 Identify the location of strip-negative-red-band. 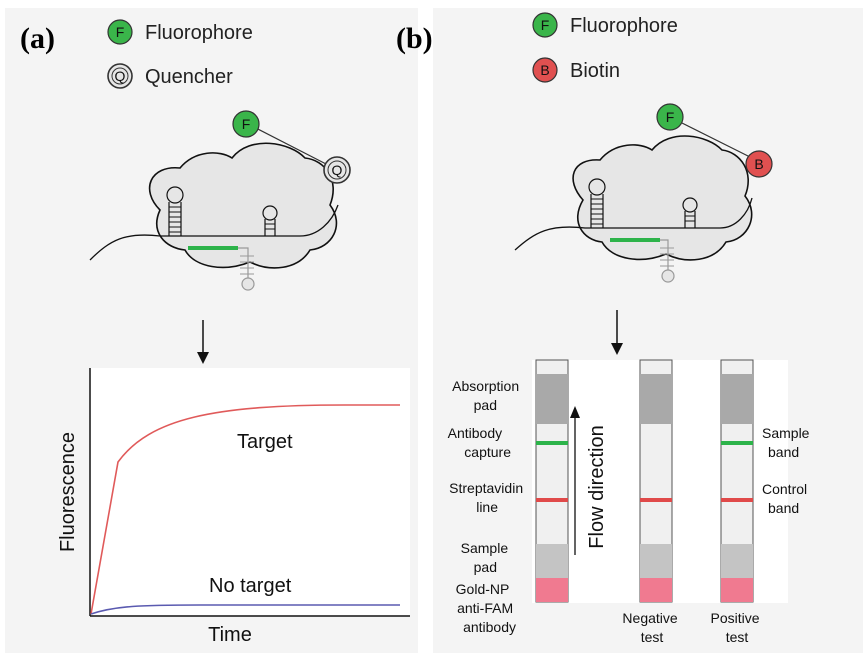
(656, 500).